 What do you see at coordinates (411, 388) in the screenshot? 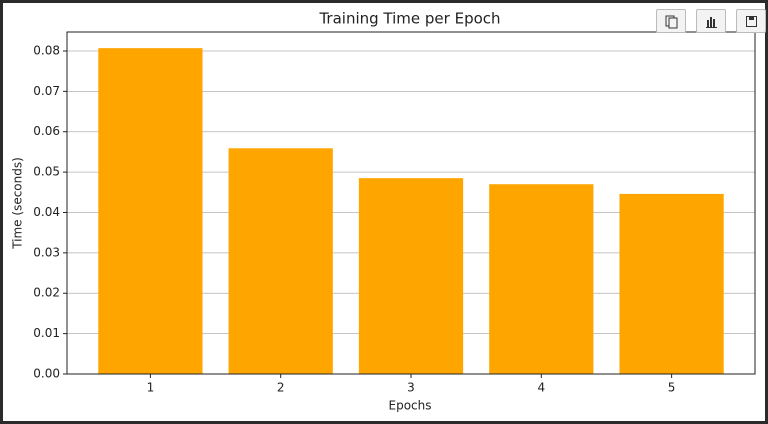
I see `x-tick-label: 3` at bounding box center [411, 388].